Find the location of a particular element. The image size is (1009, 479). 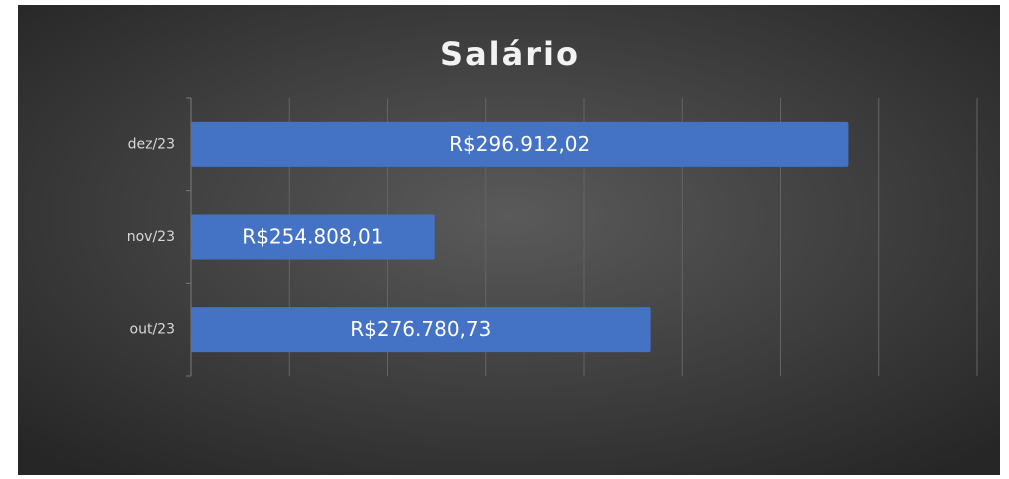

data-label: R$254.808,01 is located at coordinates (312, 237).